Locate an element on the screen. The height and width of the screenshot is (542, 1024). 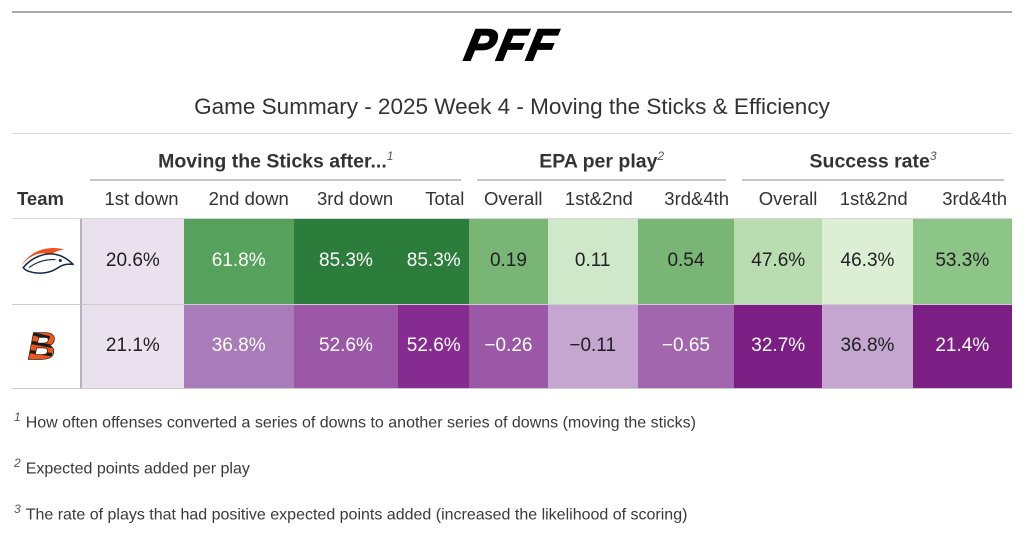
footnote-ref-1: 1 is located at coordinates (390, 156).